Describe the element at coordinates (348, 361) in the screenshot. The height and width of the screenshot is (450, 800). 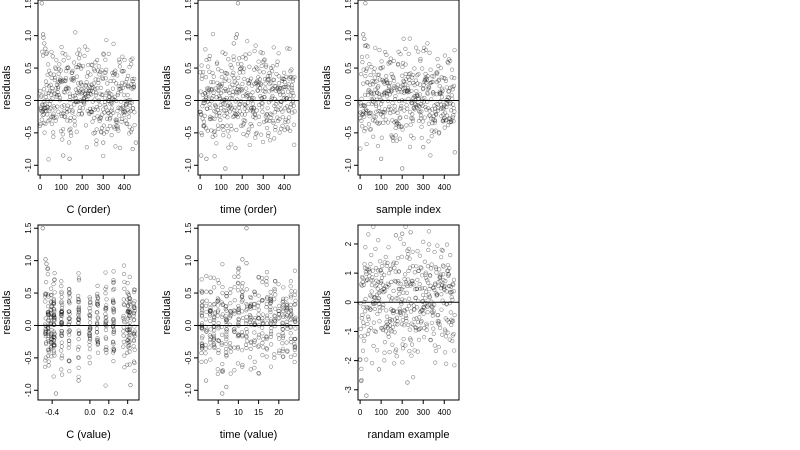
I see `y-tick-label: -2` at that location.